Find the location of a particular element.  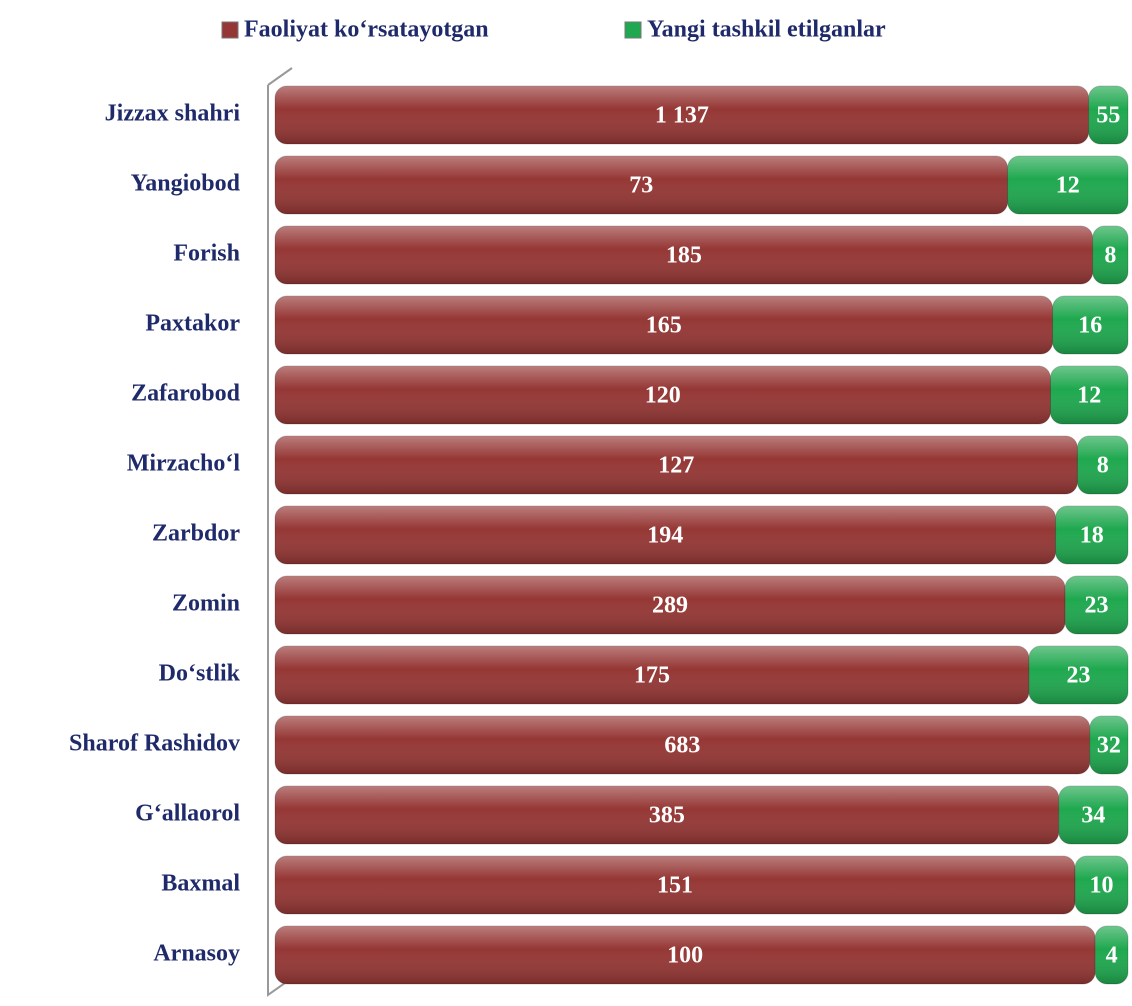

data-label: 194 is located at coordinates (665, 536).